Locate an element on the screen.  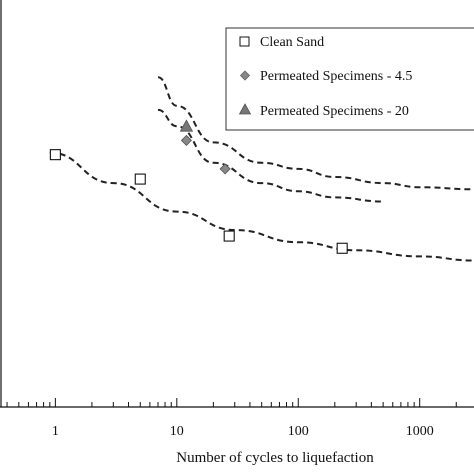
legend-box is located at coordinates (349, 79).